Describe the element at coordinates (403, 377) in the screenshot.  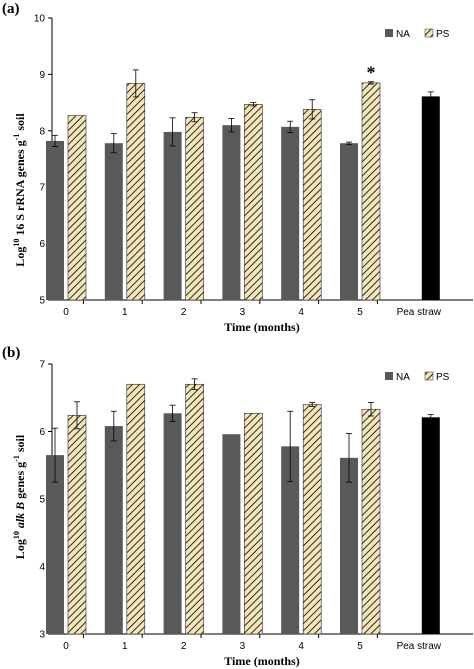
I see `panel-b-legend-label-na: NA` at that location.